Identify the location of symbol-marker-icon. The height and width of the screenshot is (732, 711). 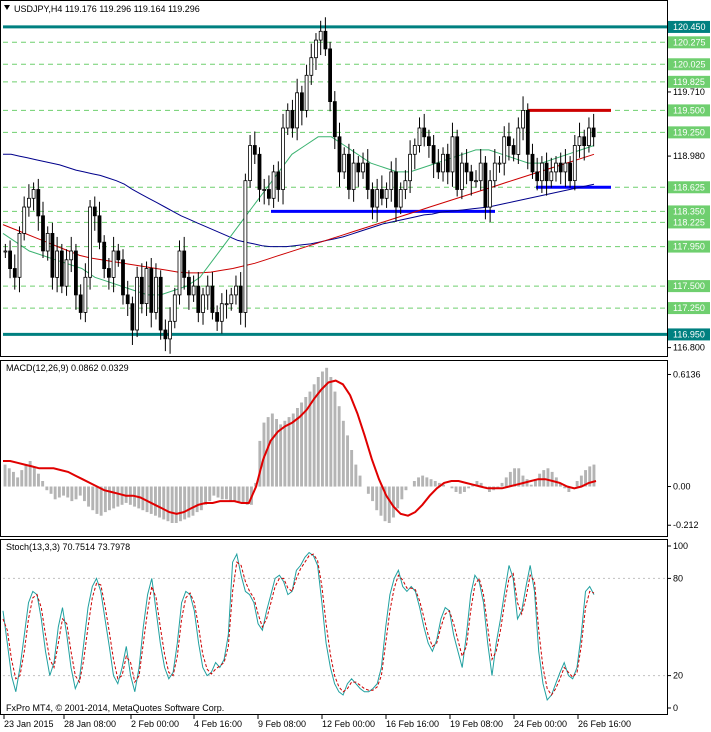
(7, 7).